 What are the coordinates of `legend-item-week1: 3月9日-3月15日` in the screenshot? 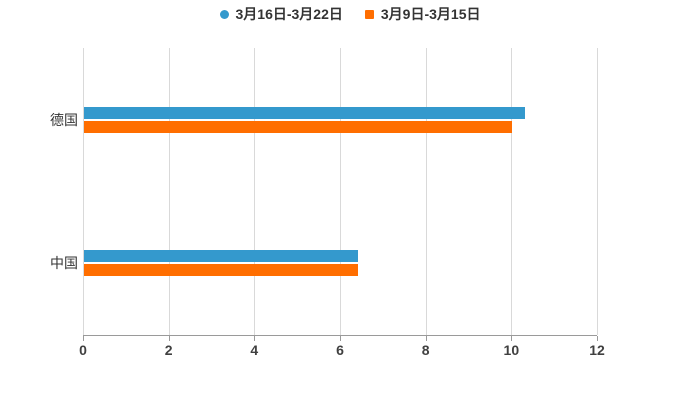 It's located at (422, 14).